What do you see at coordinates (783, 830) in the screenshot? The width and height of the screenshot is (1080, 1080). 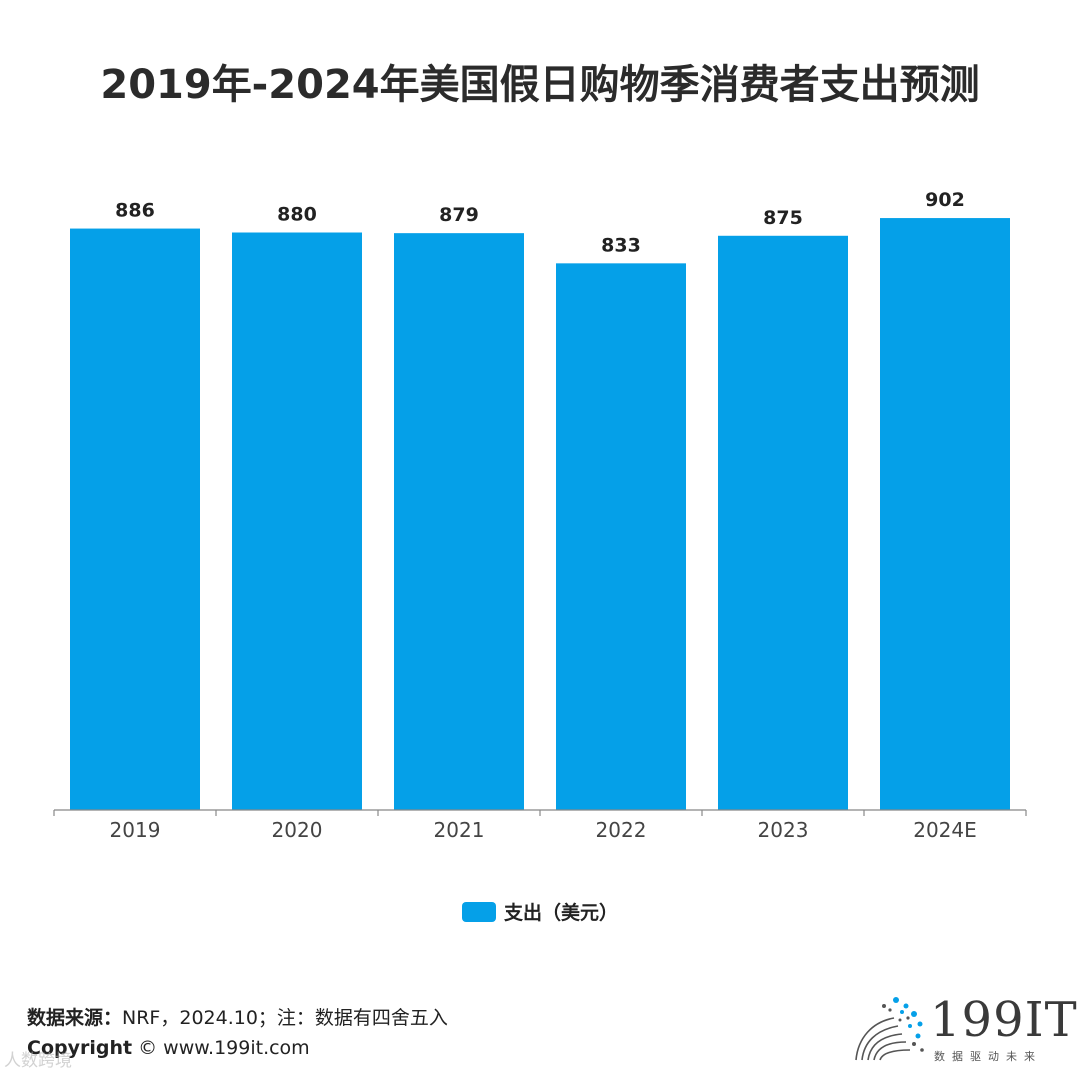 I see `x-tick-label-2023: 2023` at bounding box center [783, 830].